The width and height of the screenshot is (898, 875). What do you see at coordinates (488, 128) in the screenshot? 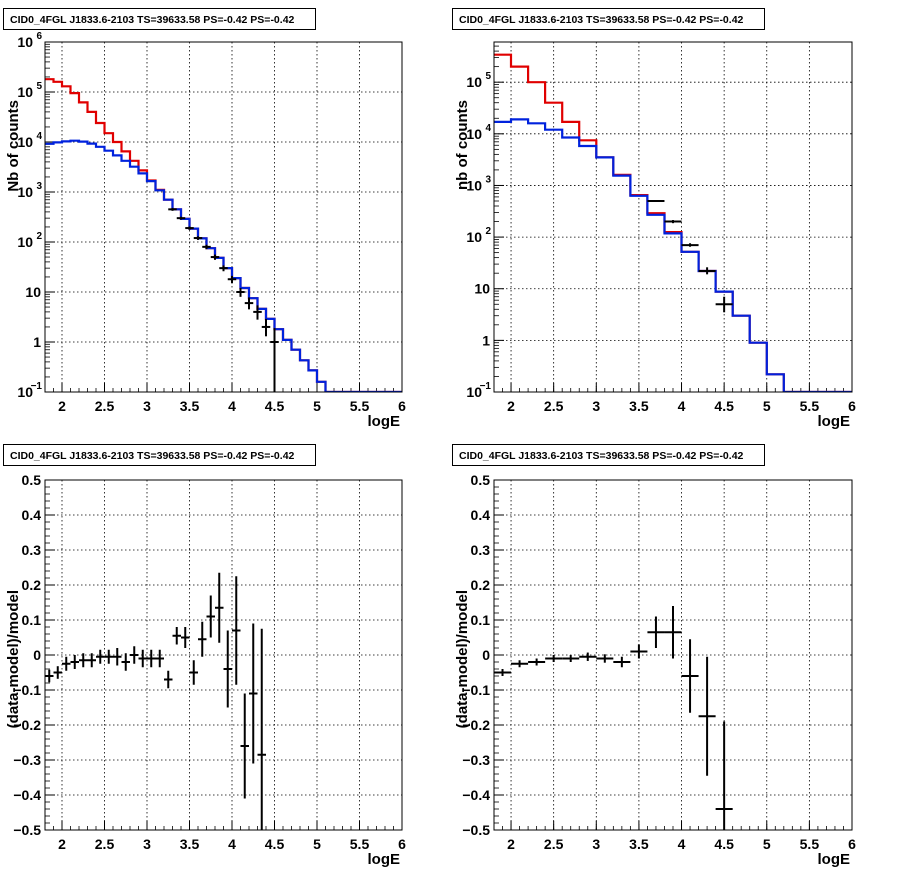
I see `y-tick-exponent: 4` at bounding box center [488, 128].